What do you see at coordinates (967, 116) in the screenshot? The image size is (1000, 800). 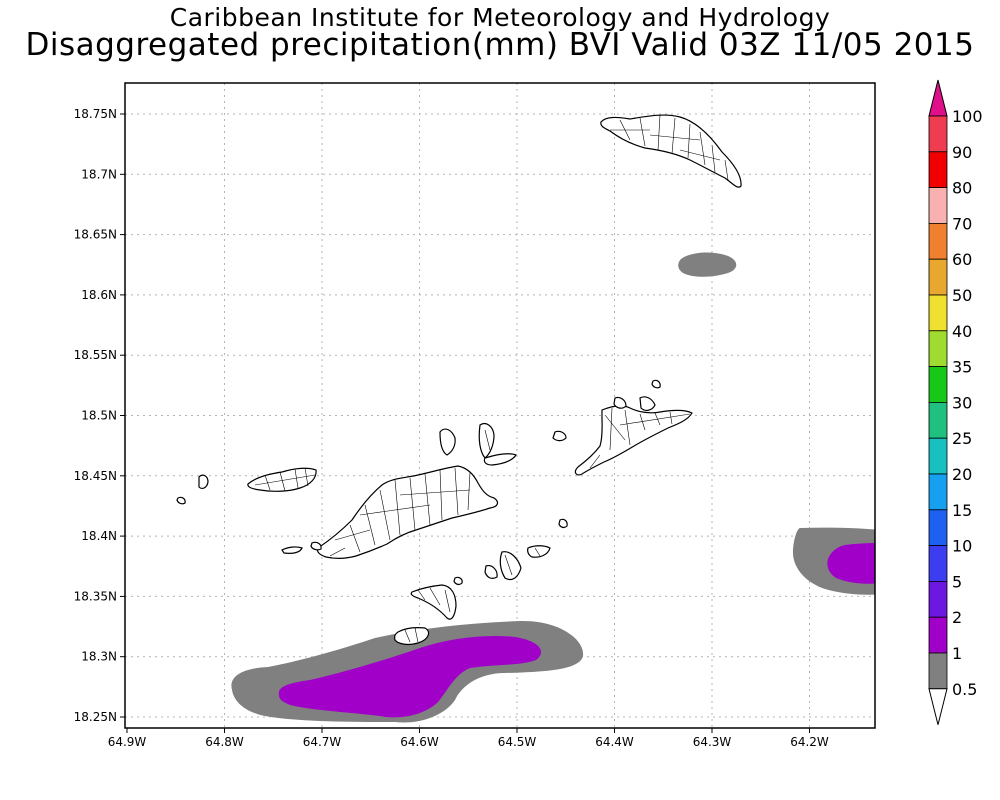 I see `colorbar-label: 100` at bounding box center [967, 116].